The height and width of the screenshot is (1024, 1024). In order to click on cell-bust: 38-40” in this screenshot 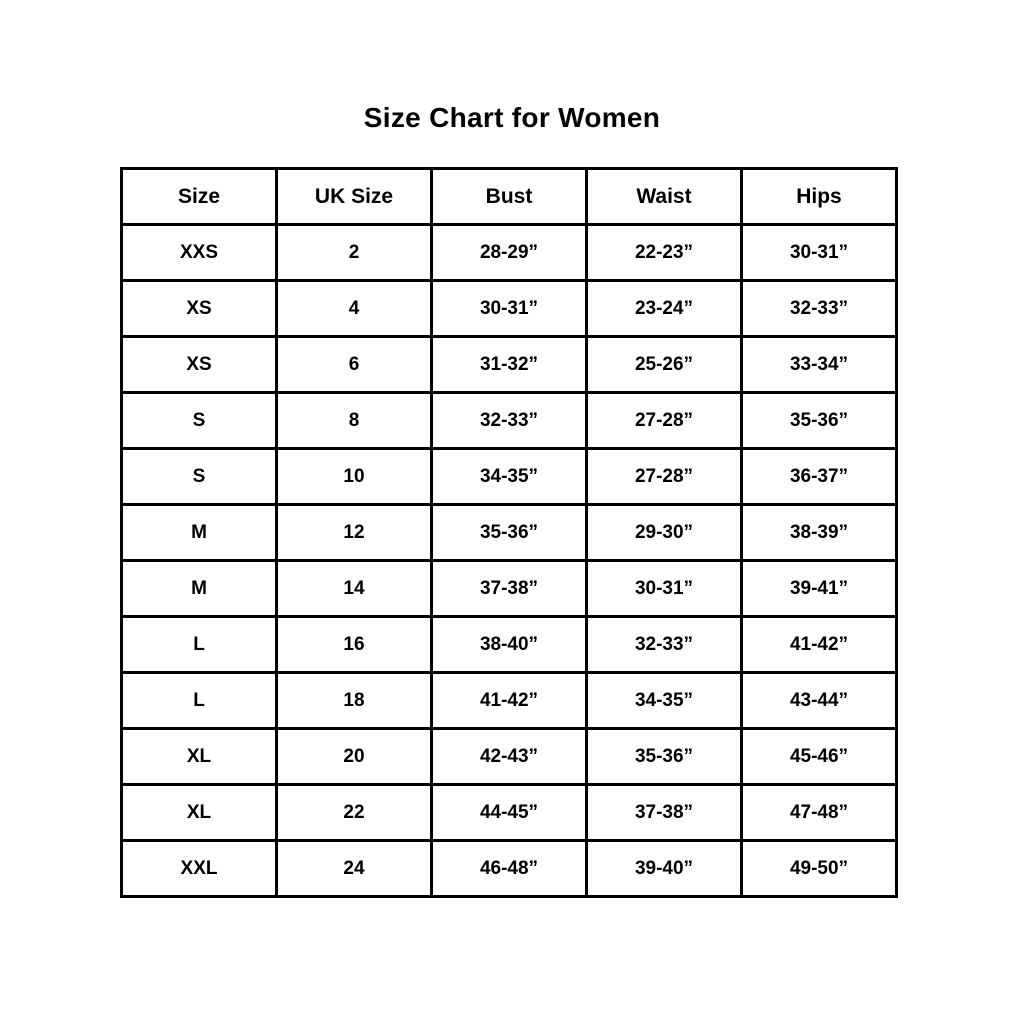, I will do `click(509, 644)`.